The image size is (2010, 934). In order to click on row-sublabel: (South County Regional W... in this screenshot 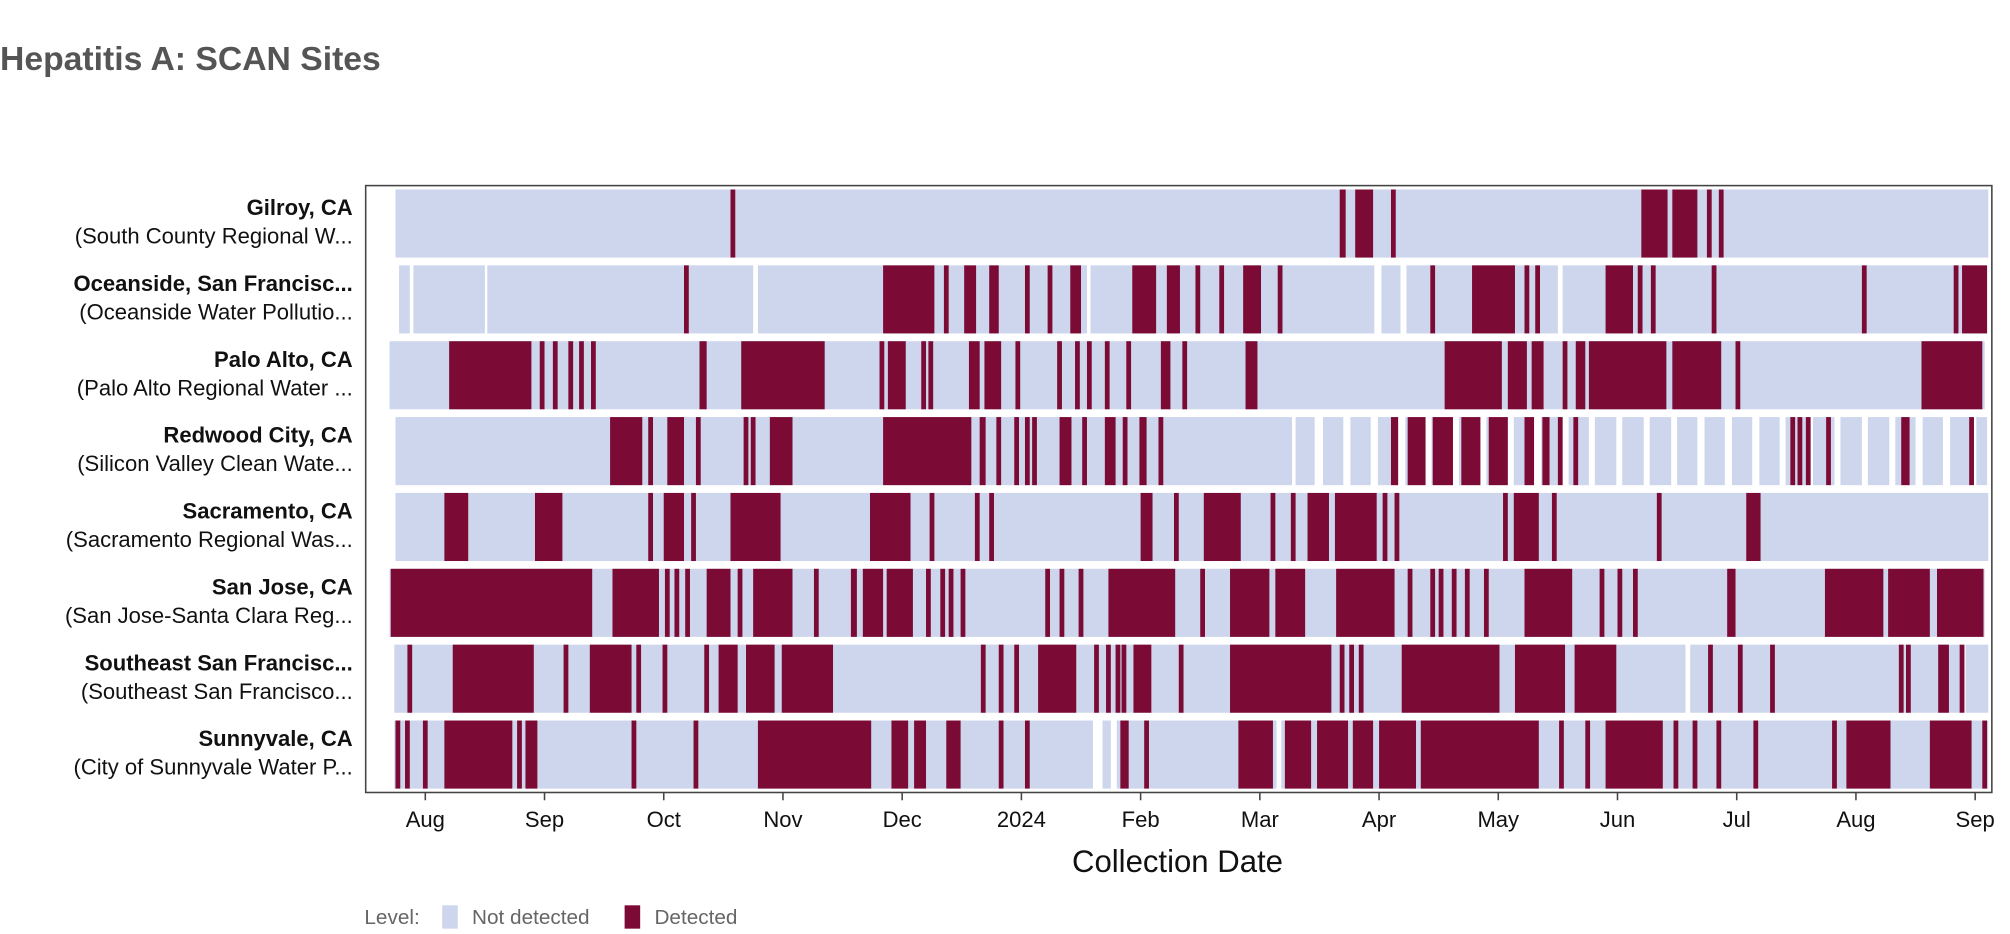, I will do `click(214, 236)`.